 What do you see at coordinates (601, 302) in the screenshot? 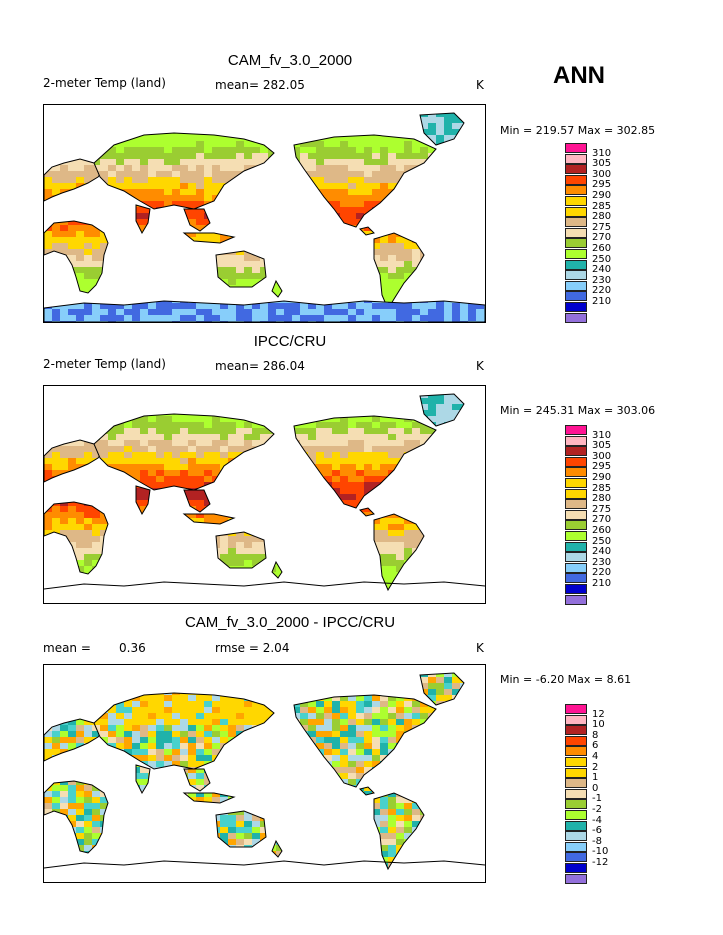
I see `legend-label: 210` at bounding box center [601, 302].